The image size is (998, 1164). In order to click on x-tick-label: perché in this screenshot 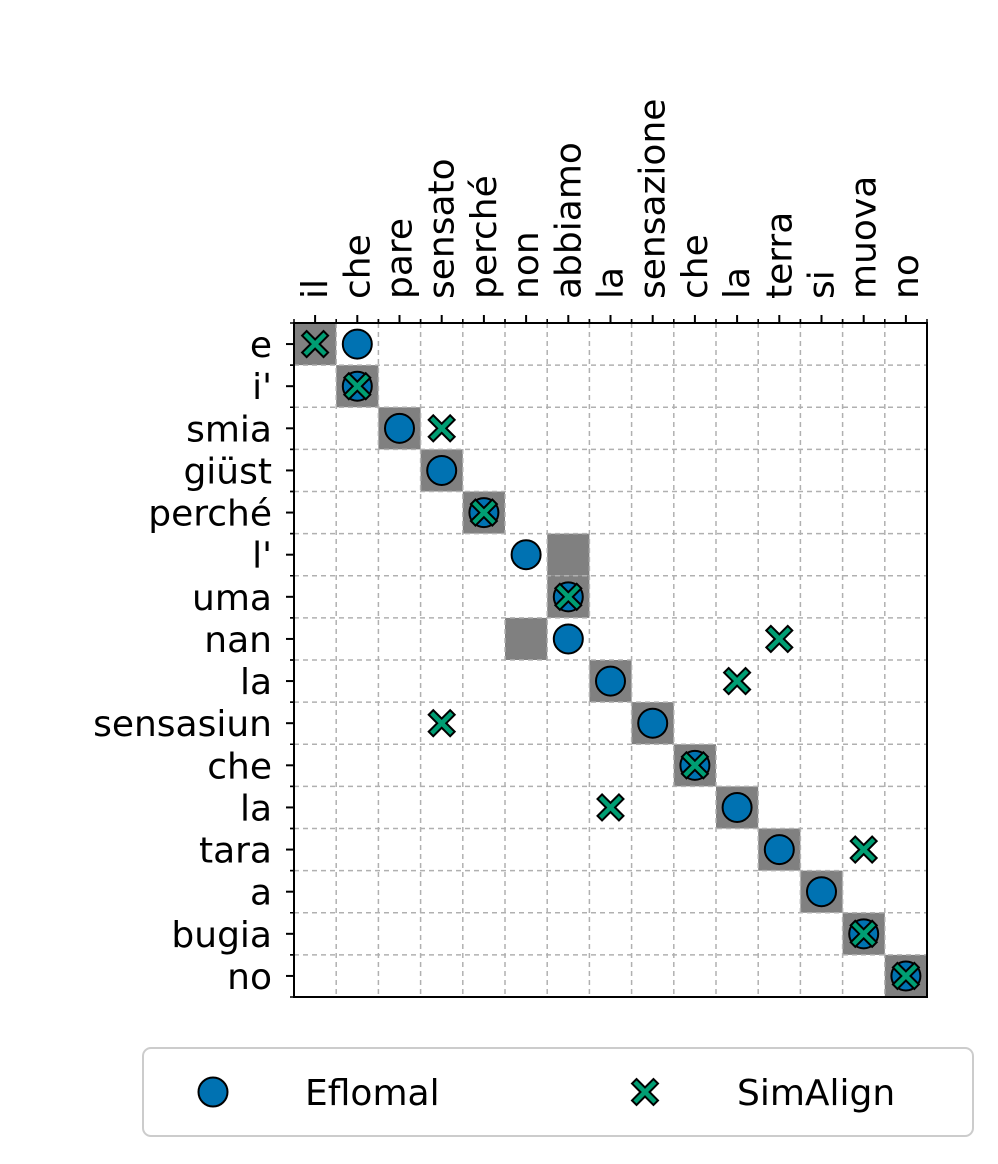, I will do `click(484, 237)`.